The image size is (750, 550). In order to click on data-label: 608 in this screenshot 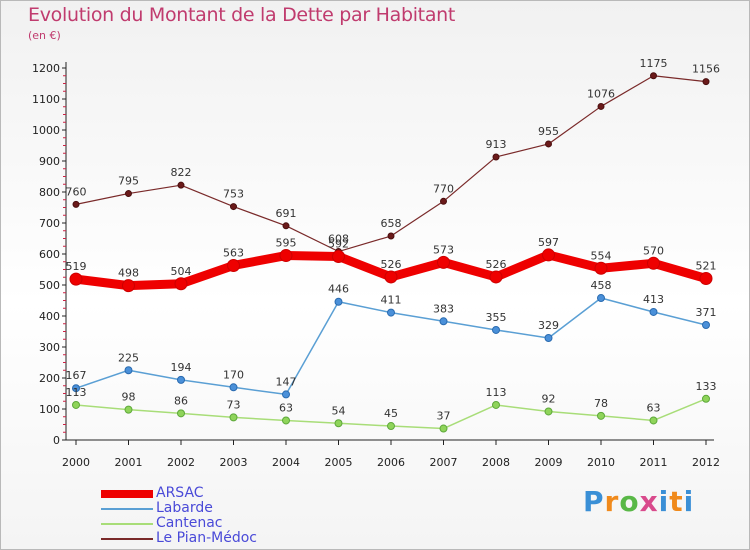, I will do `click(338, 239)`.